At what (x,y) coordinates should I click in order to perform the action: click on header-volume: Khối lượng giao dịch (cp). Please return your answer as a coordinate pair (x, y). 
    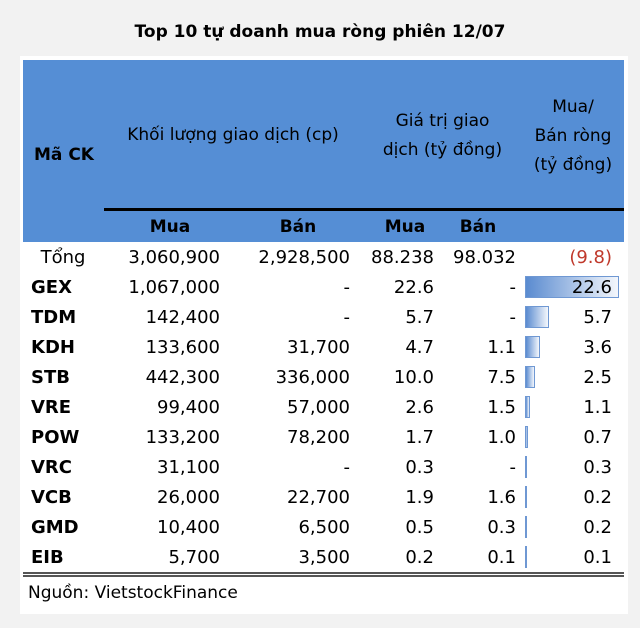
    Looking at the image, I should click on (233, 135).